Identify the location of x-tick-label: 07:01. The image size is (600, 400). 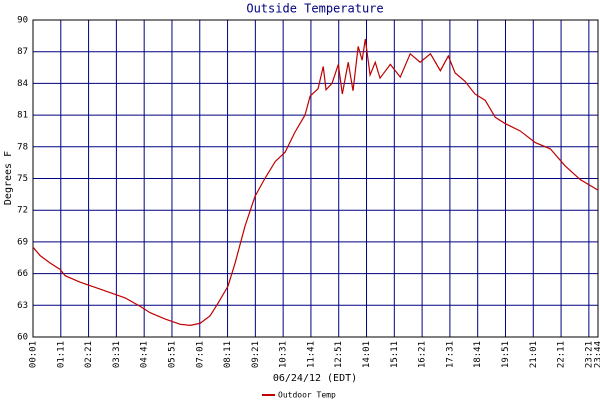
(200, 354).